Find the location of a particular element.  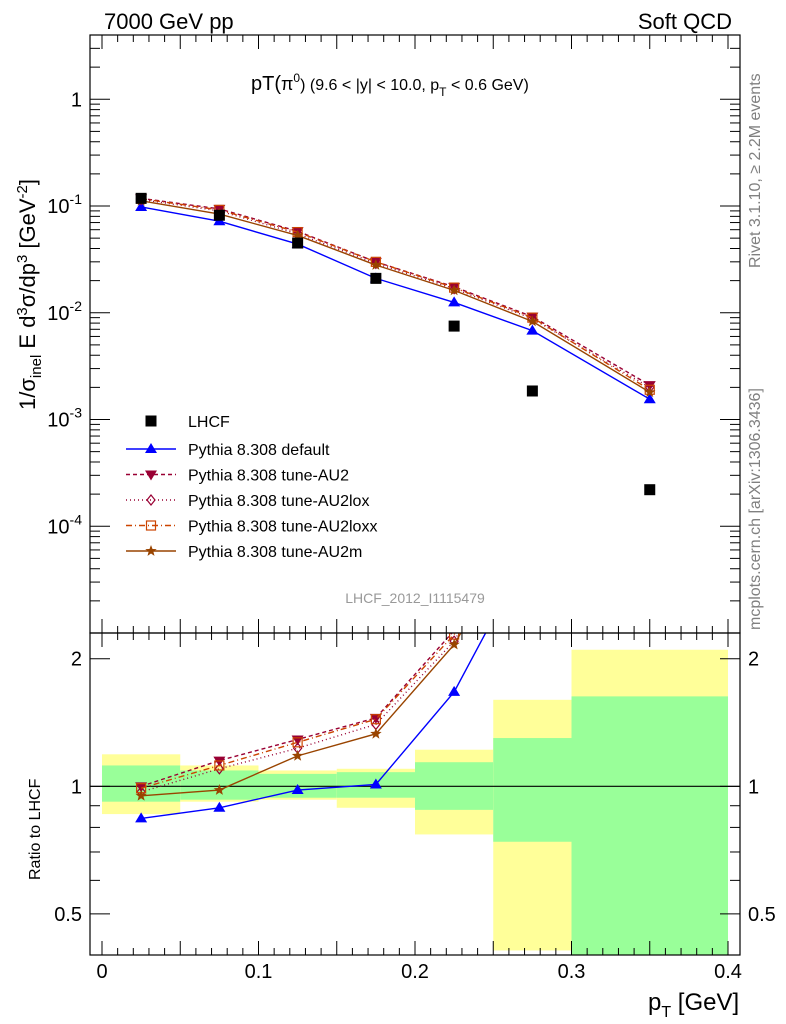

legend-entry-0: Pythia 8.308 default is located at coordinates (228, 450).